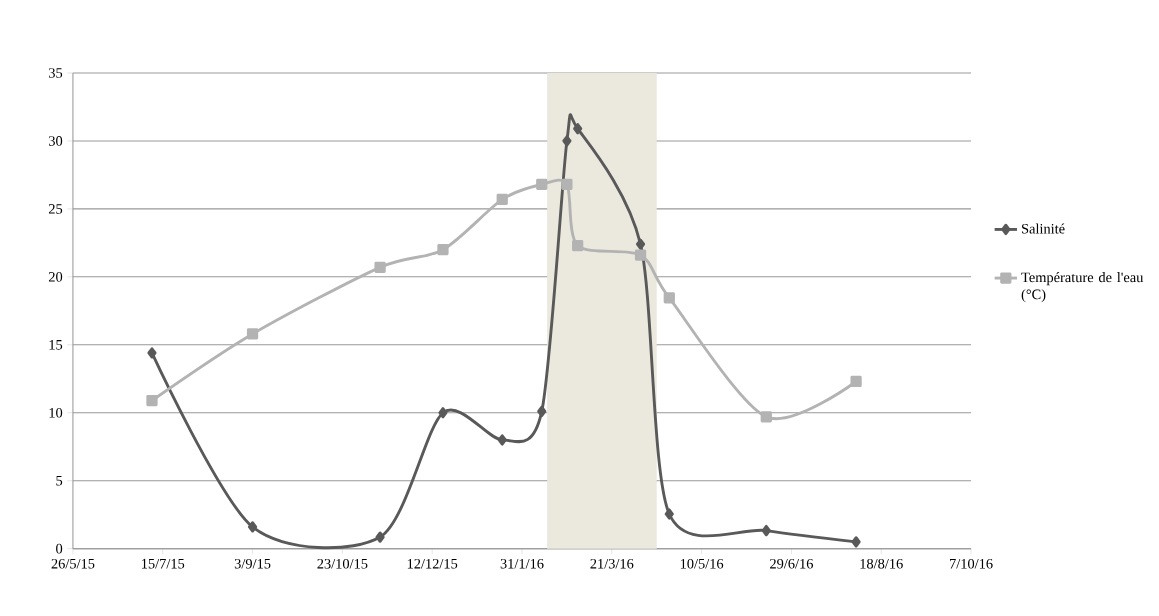  I want to click on x-tick-label: 23/10/15, so click(342, 563).